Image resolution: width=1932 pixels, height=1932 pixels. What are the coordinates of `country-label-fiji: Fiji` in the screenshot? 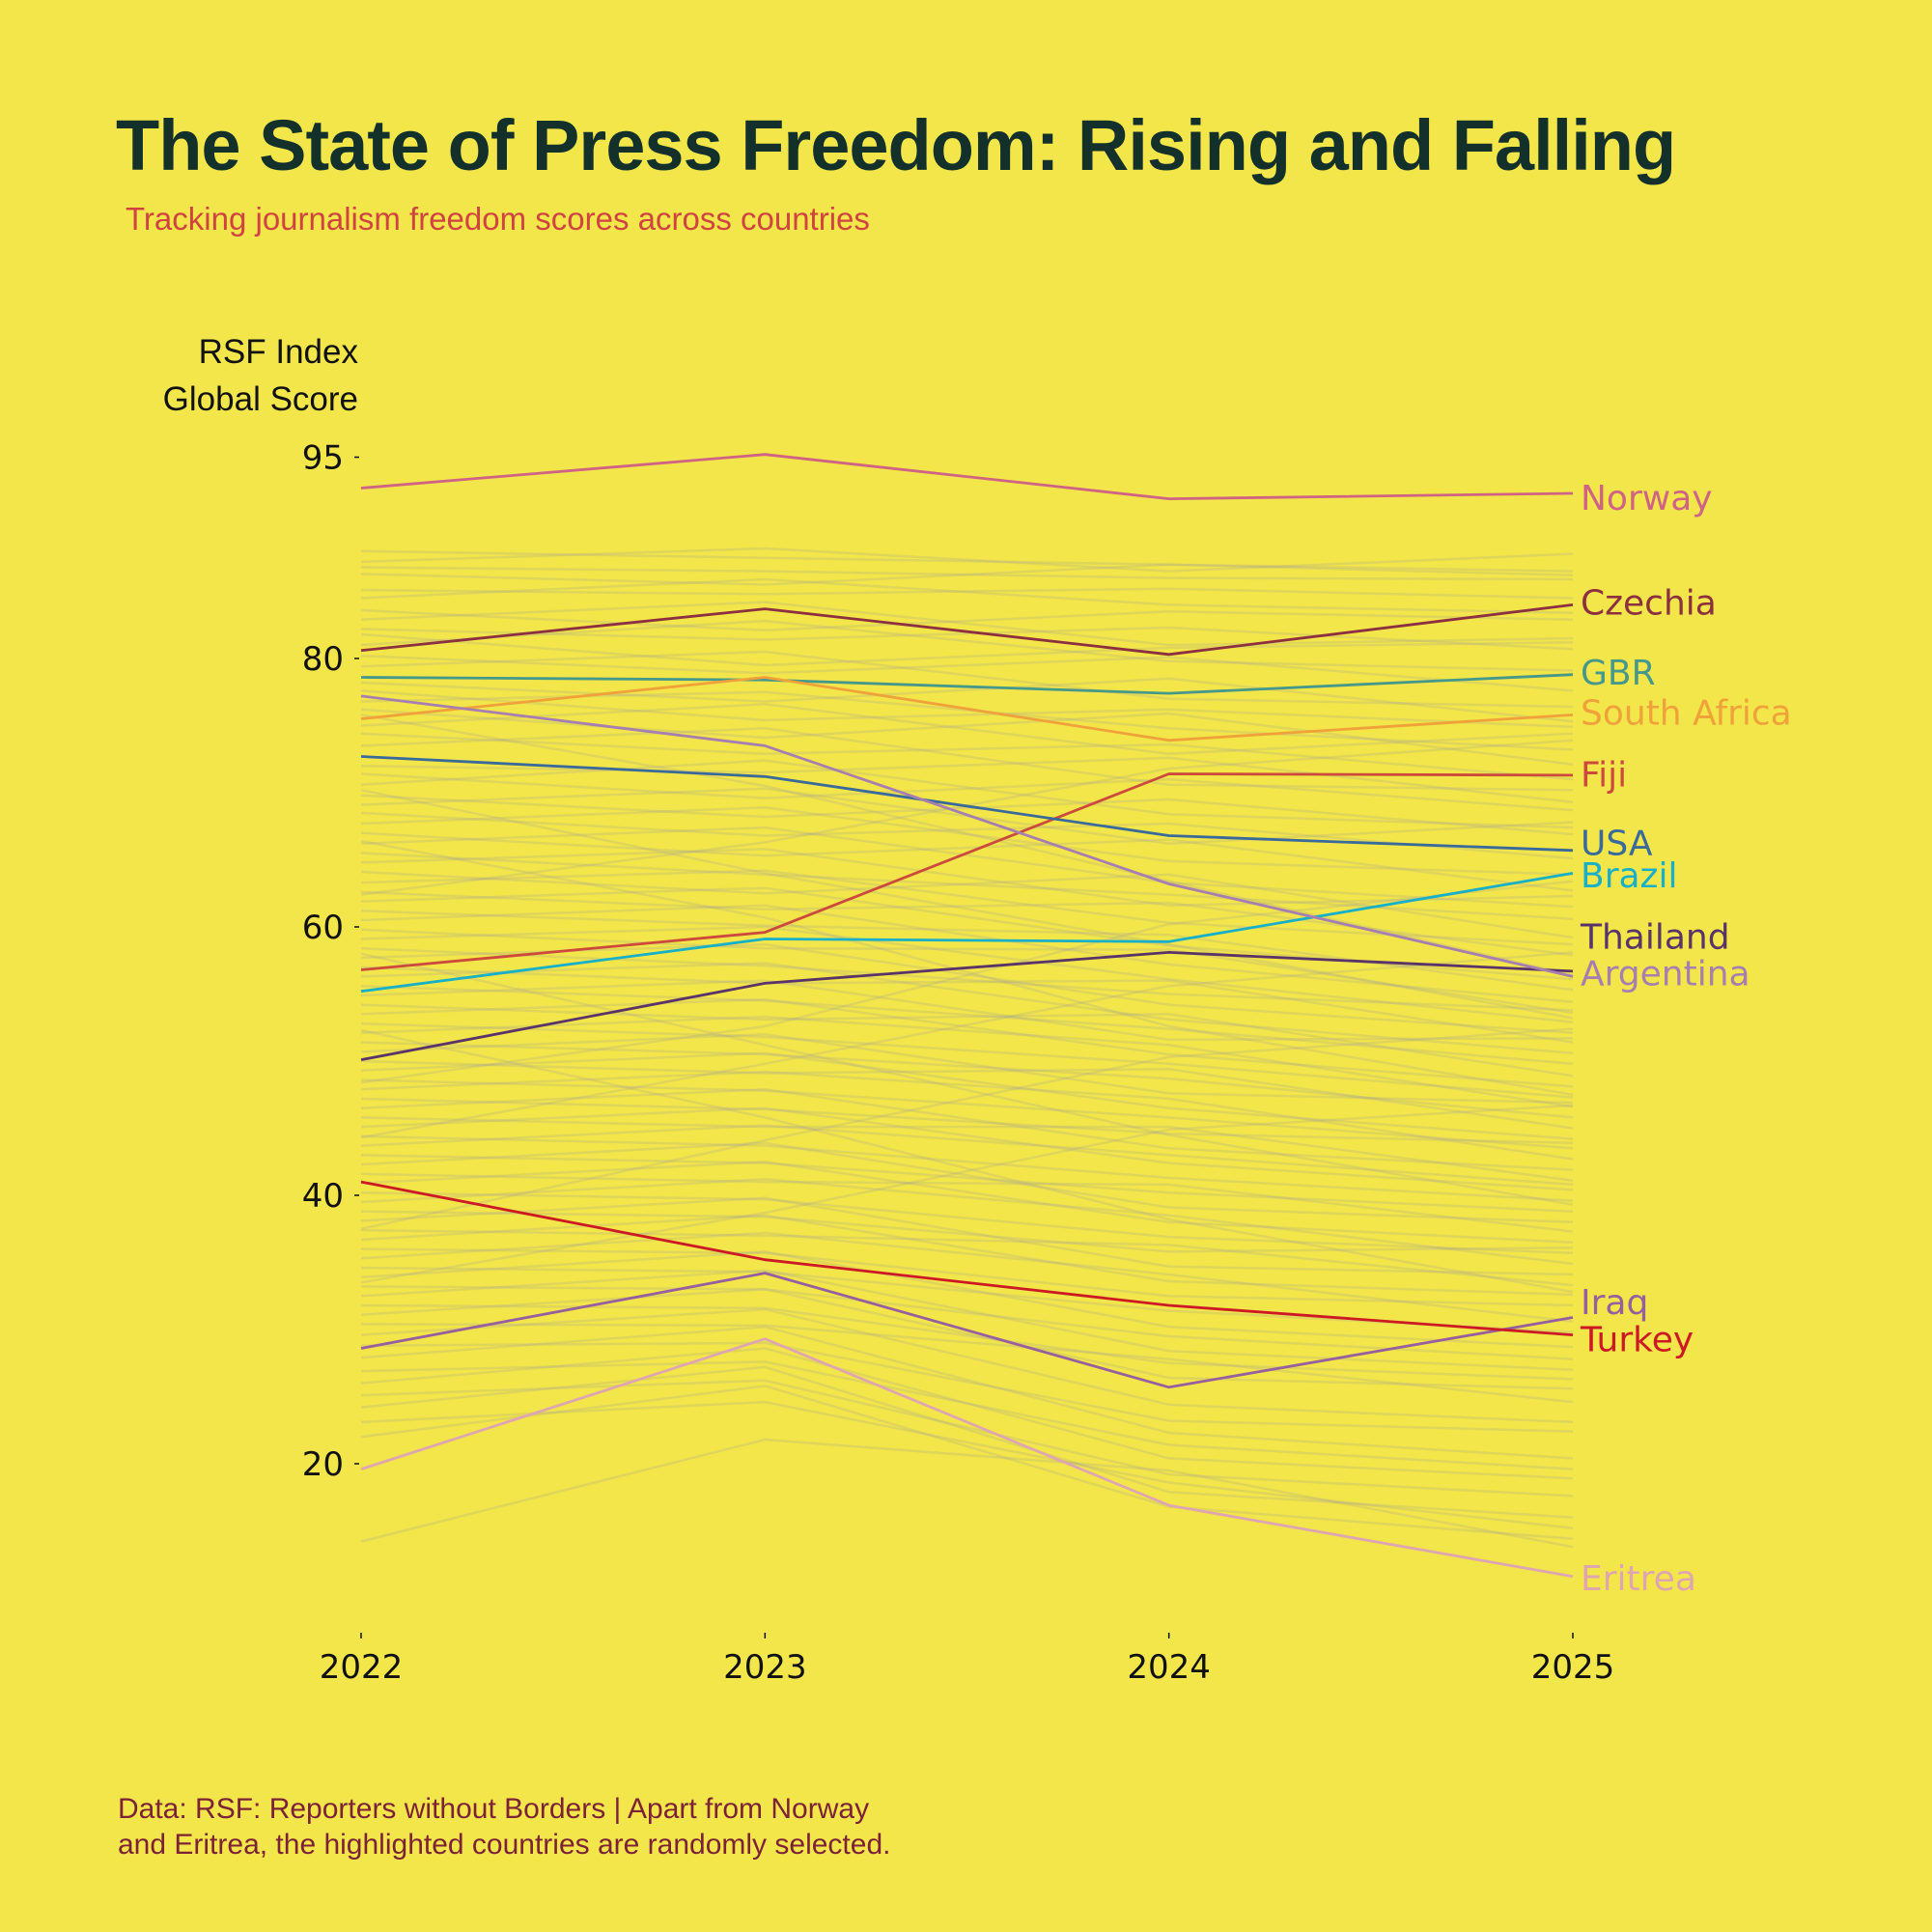 It's located at (1604, 776).